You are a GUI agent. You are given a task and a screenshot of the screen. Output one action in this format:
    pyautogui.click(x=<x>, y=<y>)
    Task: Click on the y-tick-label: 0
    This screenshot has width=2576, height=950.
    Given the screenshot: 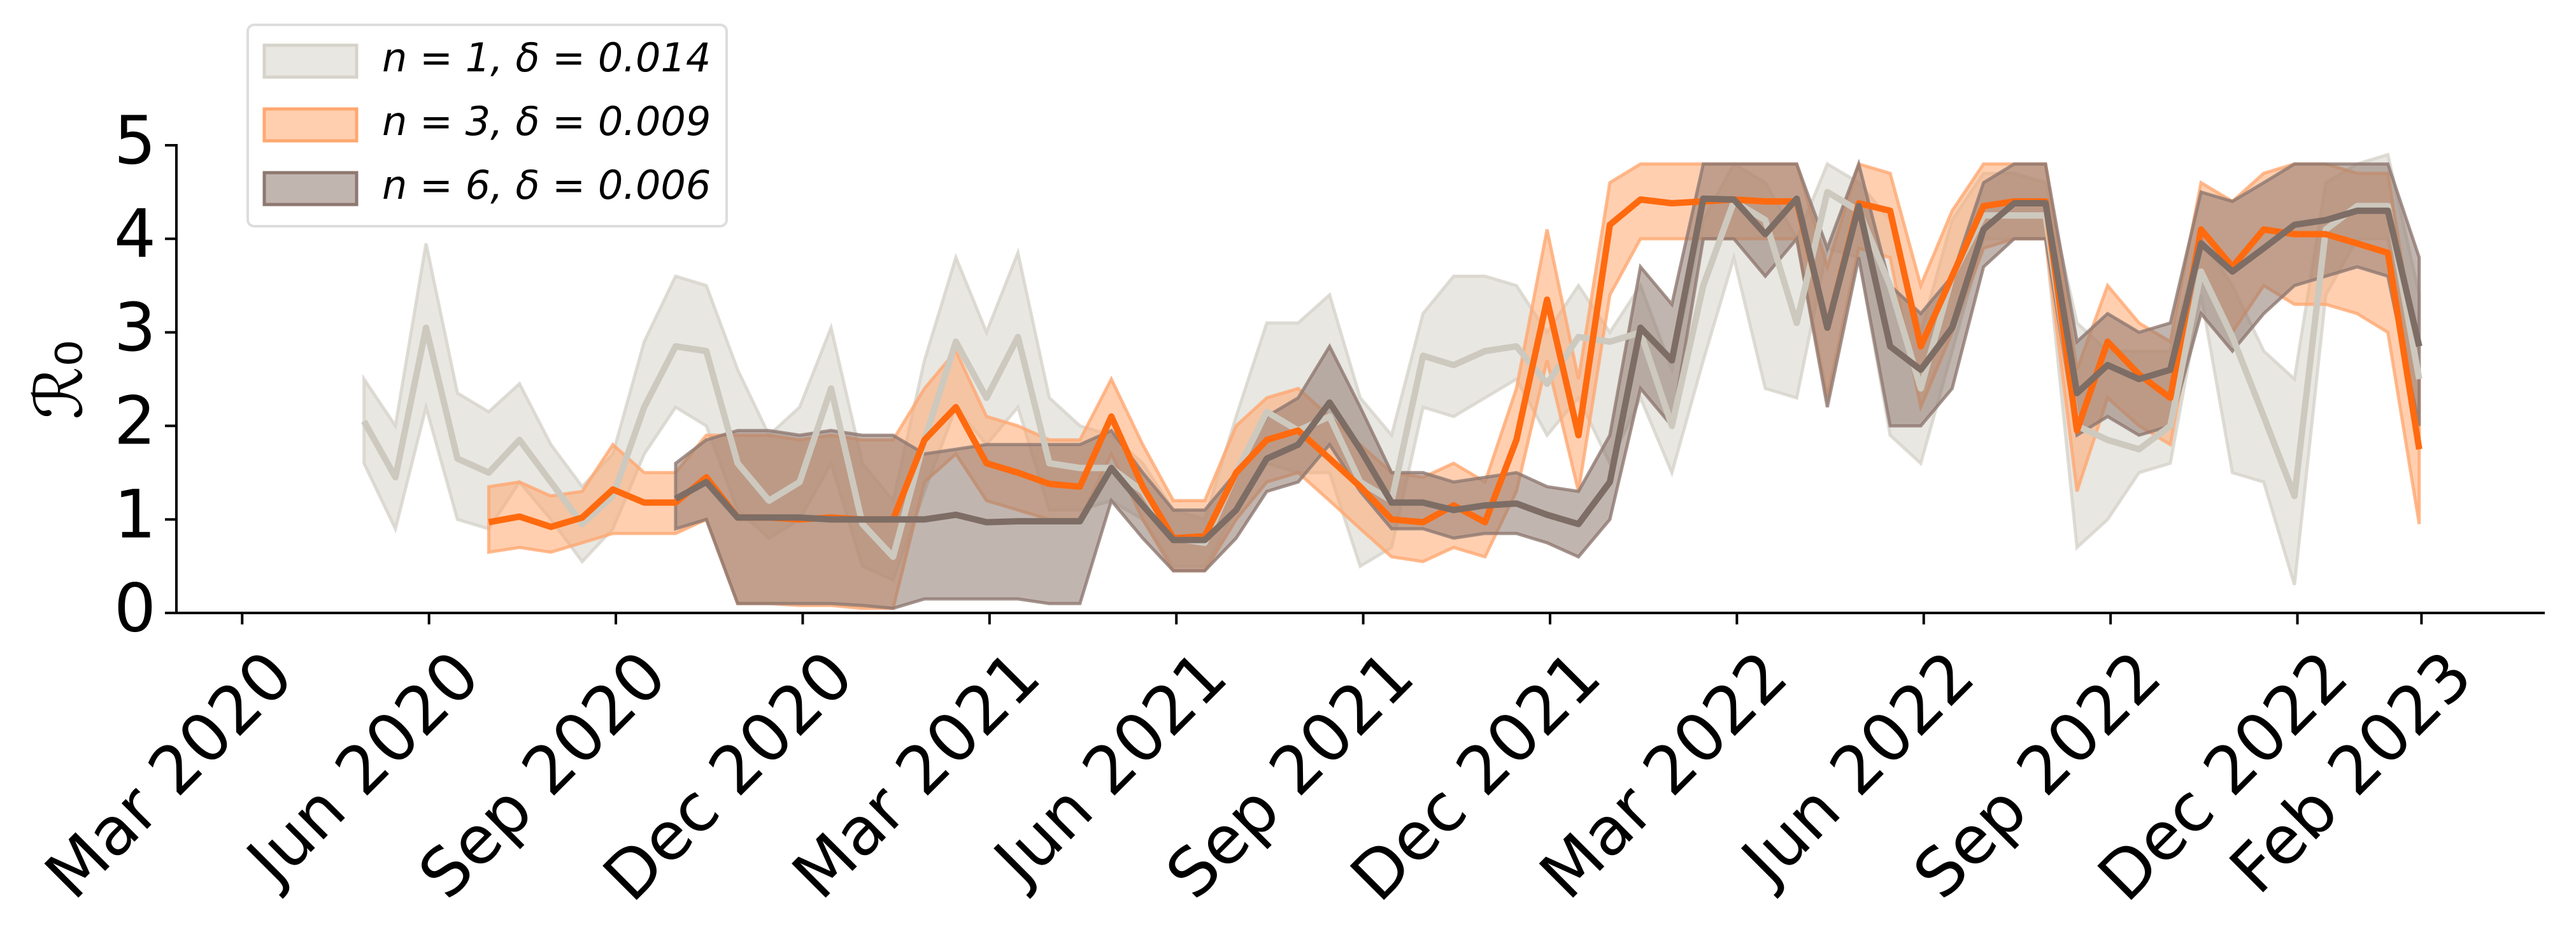 What is the action you would take?
    pyautogui.click(x=135, y=608)
    